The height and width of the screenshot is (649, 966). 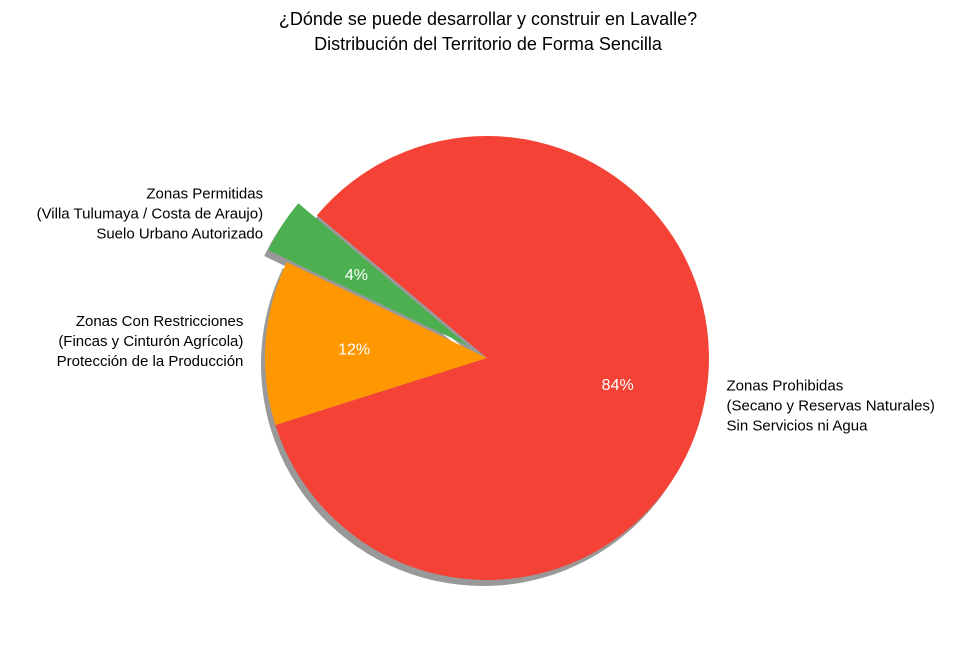 What do you see at coordinates (179, 234) in the screenshot?
I see `slice-label-line: Suelo Urbano Autorizado` at bounding box center [179, 234].